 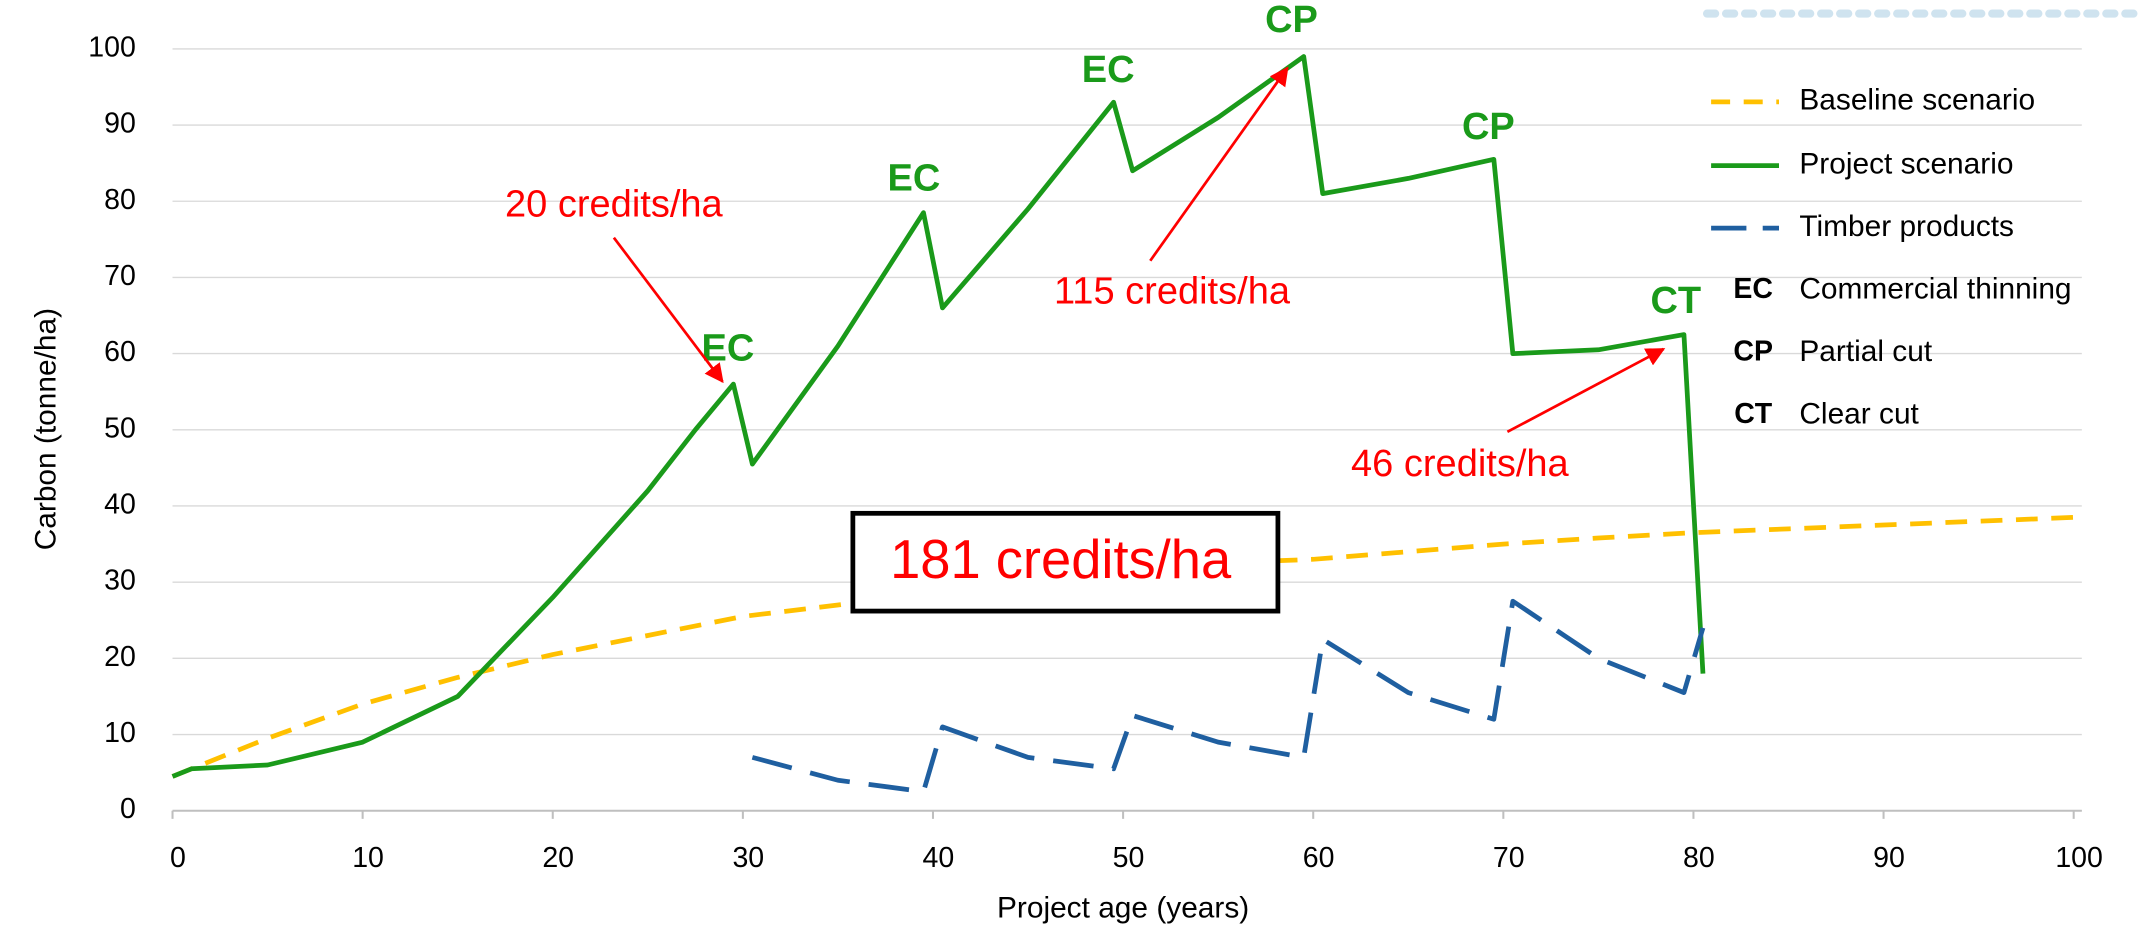 What do you see at coordinates (1172, 291) in the screenshot?
I see `callout: 115 credits/ha` at bounding box center [1172, 291].